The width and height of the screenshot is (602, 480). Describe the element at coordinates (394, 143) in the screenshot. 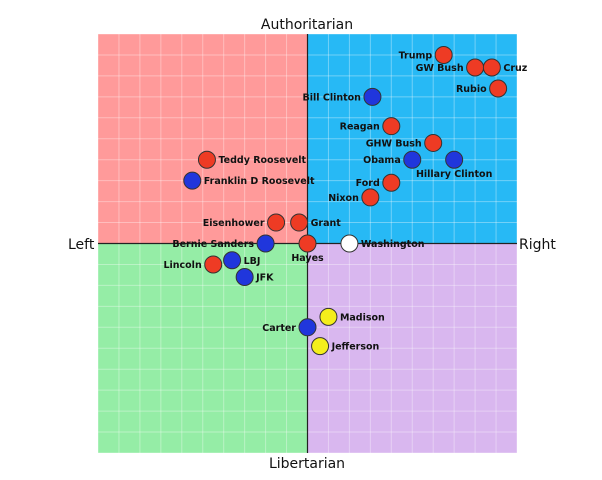

I see `point-label: GHW Bush` at that location.